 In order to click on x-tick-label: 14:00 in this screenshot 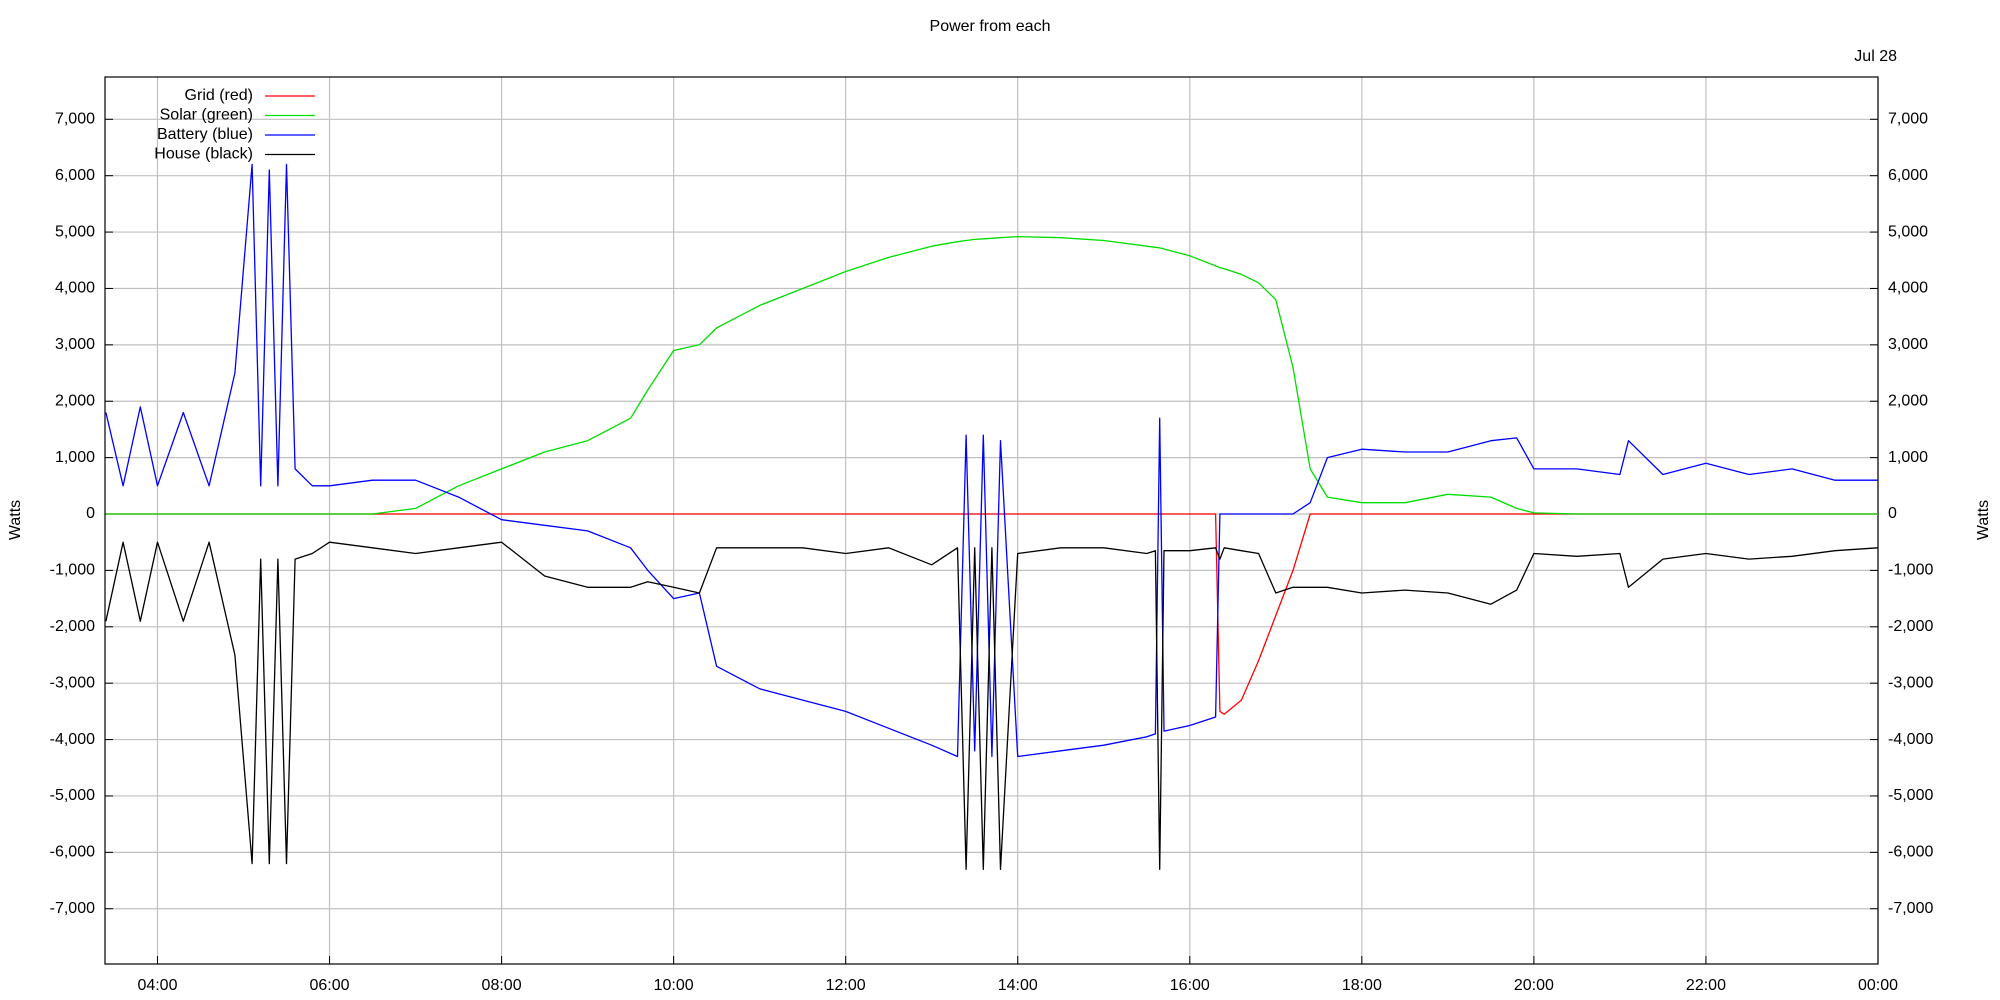, I will do `click(1018, 985)`.